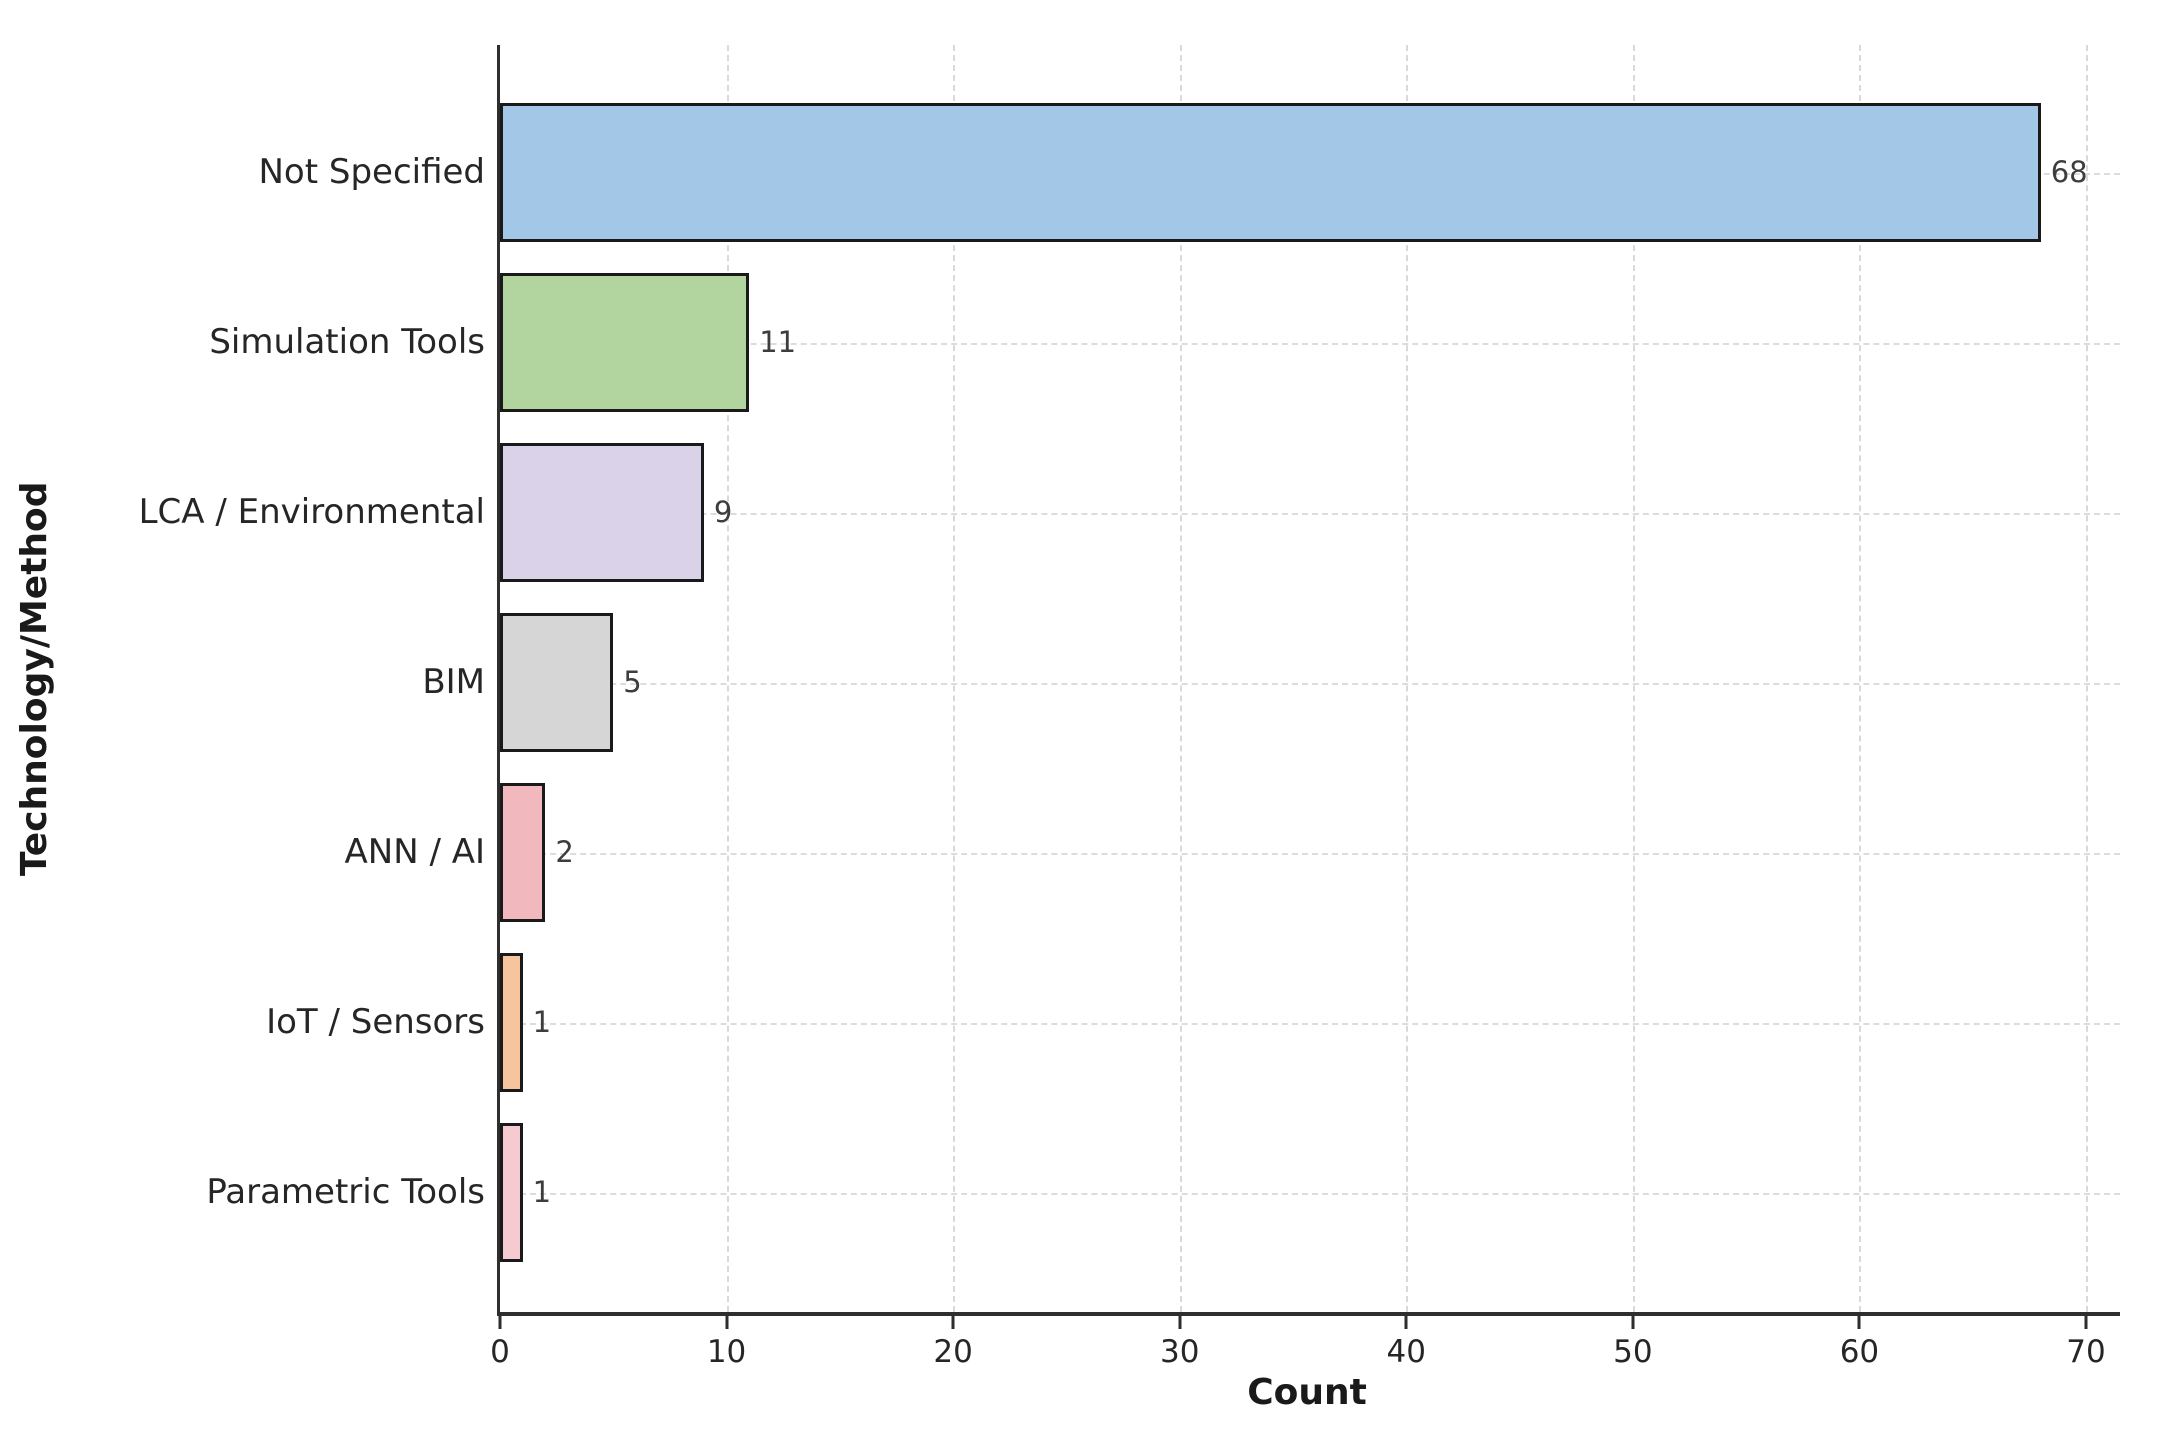 This screenshot has width=2163, height=1447. I want to click on x-tick-label: 60, so click(1859, 1352).